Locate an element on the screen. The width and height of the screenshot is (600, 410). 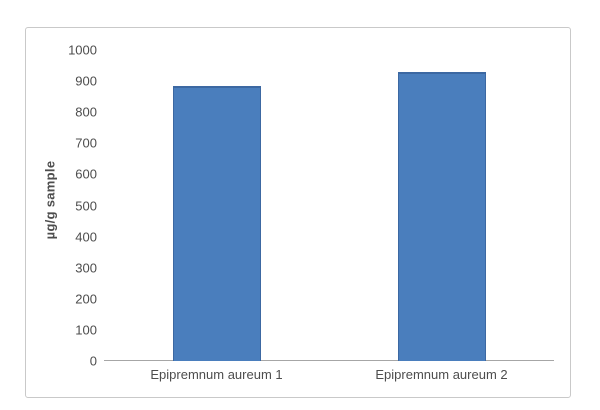
y-tick-label: 0 is located at coordinates (93, 361).